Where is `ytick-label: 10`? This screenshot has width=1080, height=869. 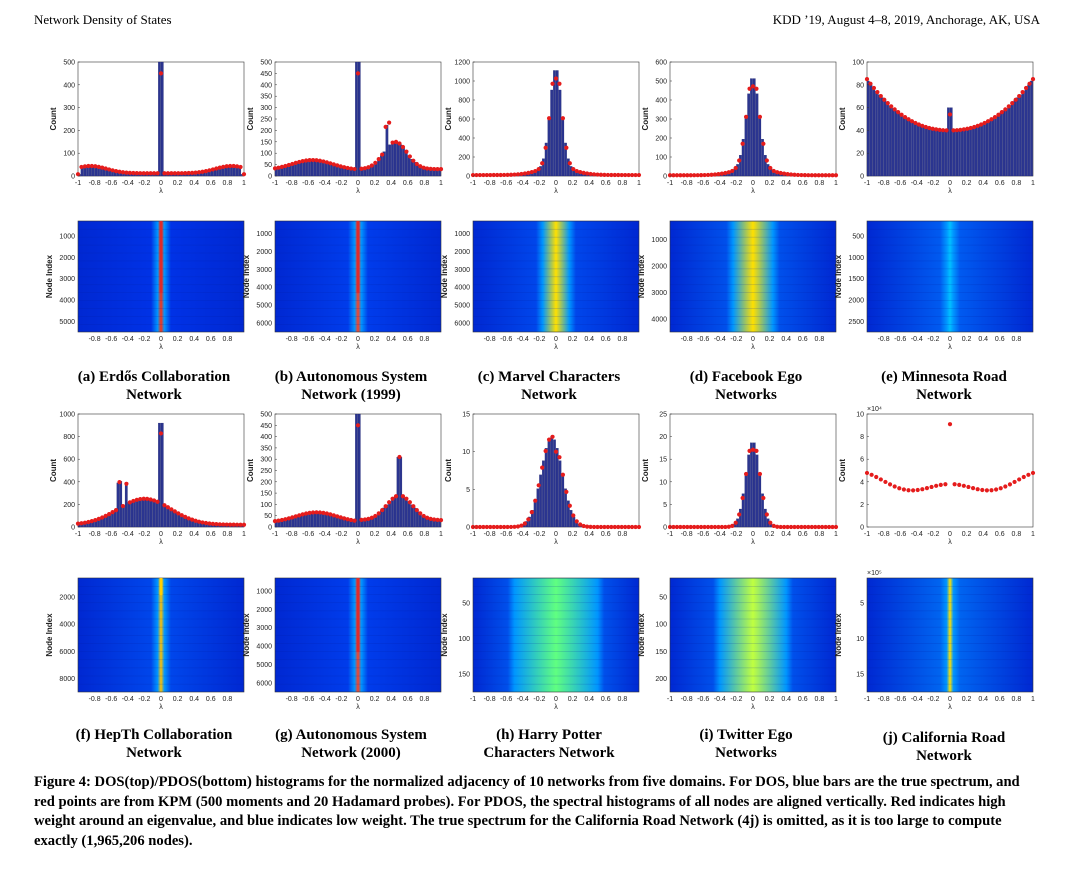
ytick-label: 10 is located at coordinates (663, 482).